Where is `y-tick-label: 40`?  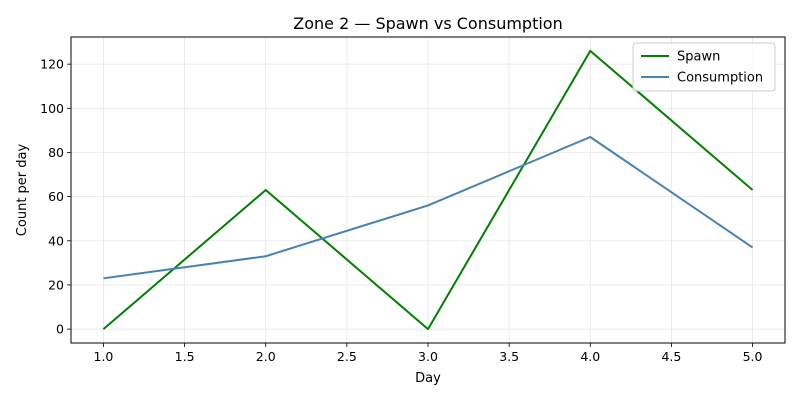
y-tick-label: 40 is located at coordinates (56, 240).